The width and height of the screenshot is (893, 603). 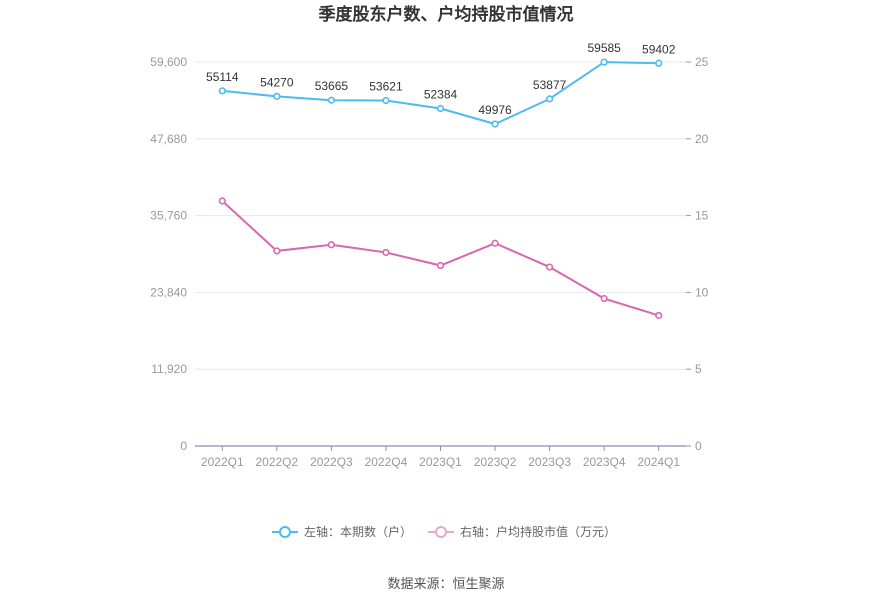 What do you see at coordinates (168, 62) in the screenshot?
I see `left-tick-label: 59,600` at bounding box center [168, 62].